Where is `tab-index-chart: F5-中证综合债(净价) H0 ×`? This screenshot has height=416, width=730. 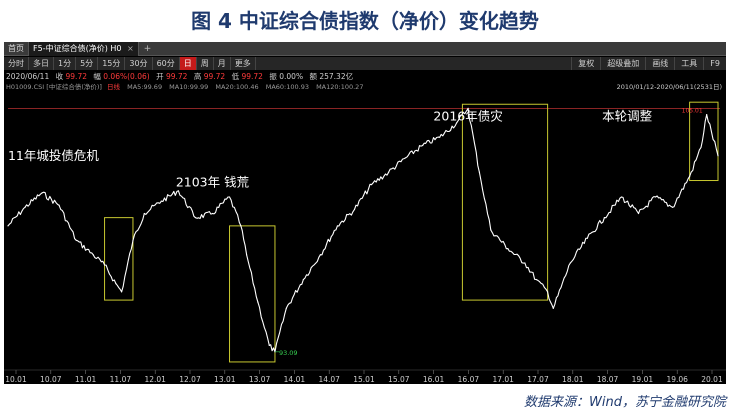 tab-index-chart: F5-中证综合债(净价) H0 × is located at coordinates (84, 49).